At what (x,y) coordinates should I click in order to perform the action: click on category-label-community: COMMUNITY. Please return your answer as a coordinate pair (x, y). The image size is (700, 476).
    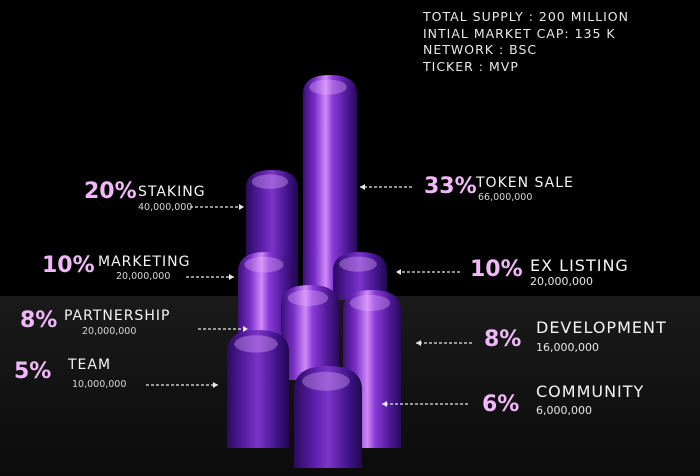
    Looking at the image, I should click on (590, 391).